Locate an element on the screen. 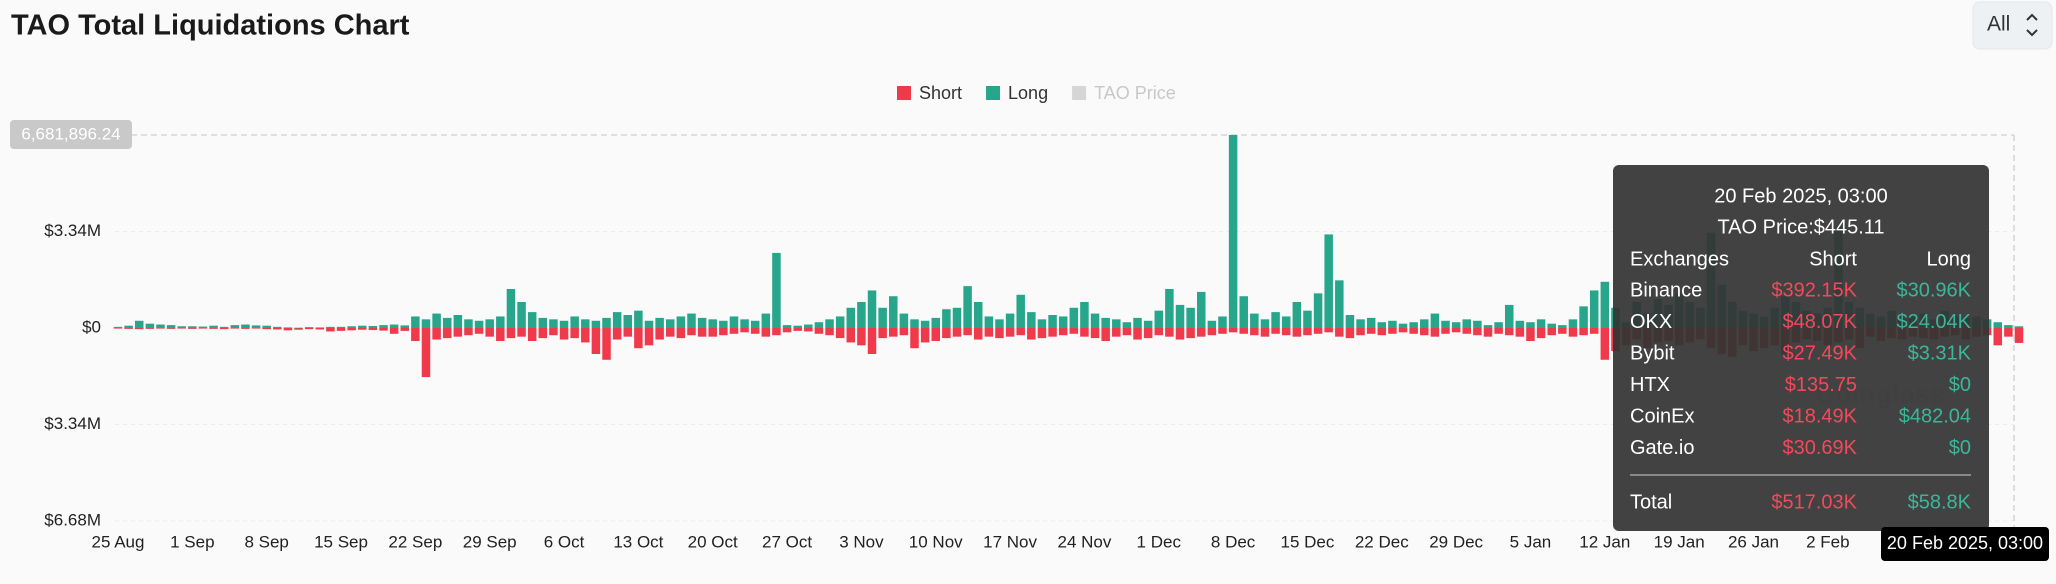  tooltip-cell: Bybit is located at coordinates (1652, 353).